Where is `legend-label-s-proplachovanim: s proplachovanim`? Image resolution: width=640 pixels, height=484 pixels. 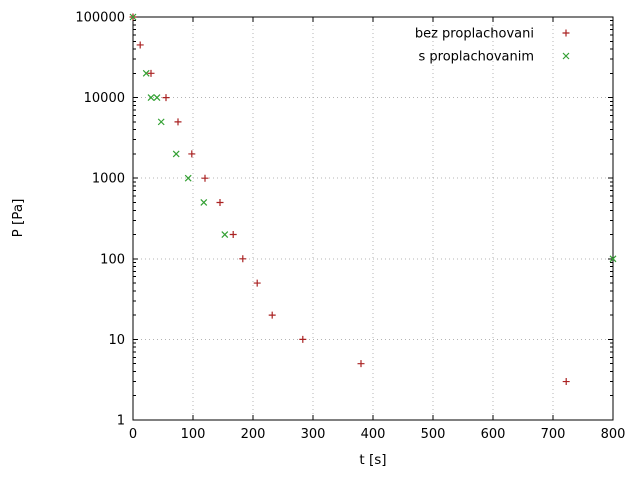
legend-label-s-proplachovanim: s proplachovanim is located at coordinates (476, 57).